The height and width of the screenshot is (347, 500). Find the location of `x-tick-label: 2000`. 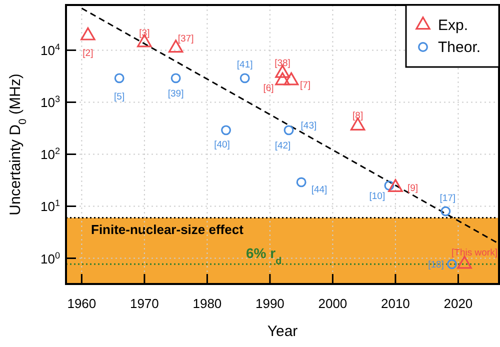

x-tick-label: 2000 is located at coordinates (333, 303).